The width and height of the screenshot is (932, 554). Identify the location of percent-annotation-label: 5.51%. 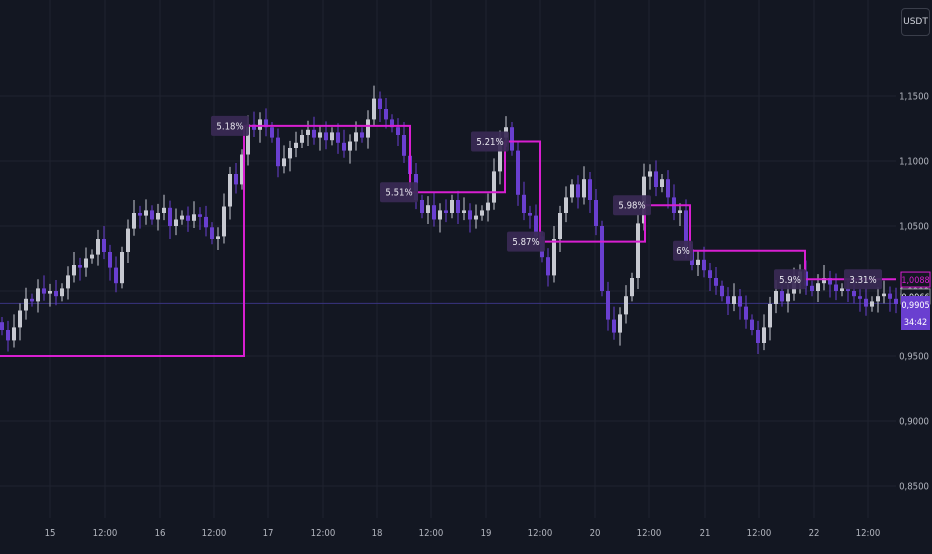
(398, 193).